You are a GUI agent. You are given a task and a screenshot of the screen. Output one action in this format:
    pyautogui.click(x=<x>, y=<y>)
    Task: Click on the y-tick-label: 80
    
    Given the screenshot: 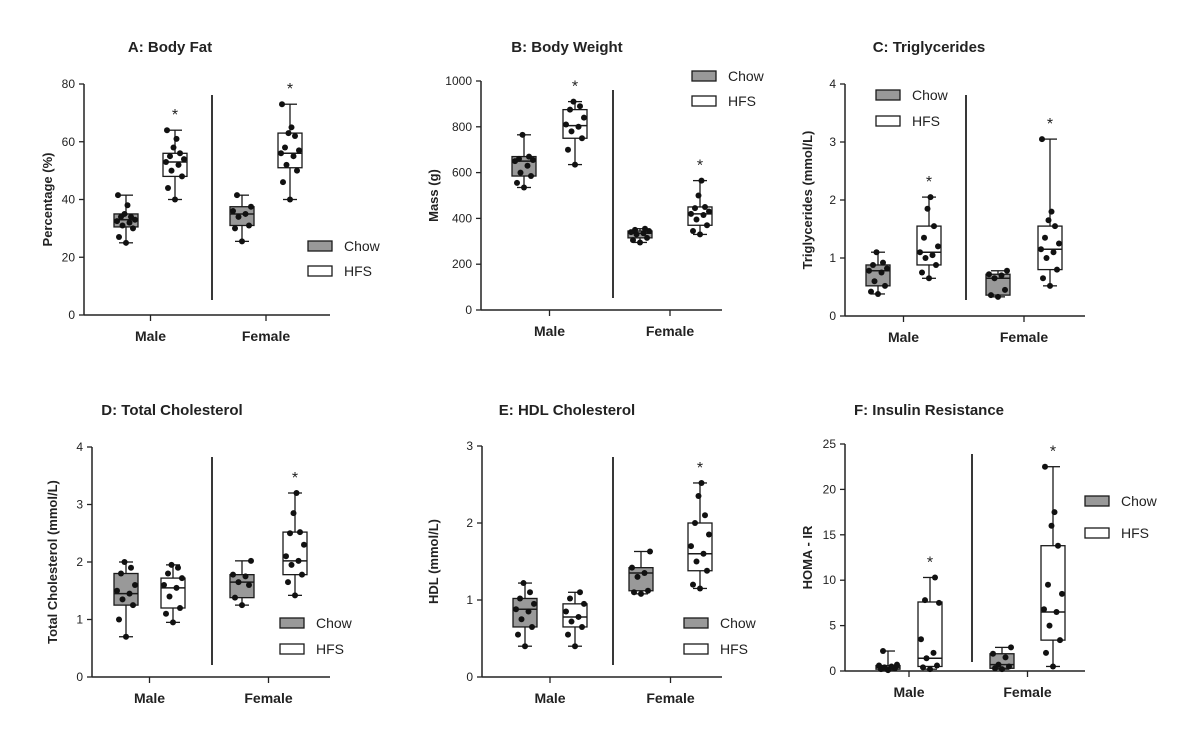 What is the action you would take?
    pyautogui.click(x=69, y=84)
    